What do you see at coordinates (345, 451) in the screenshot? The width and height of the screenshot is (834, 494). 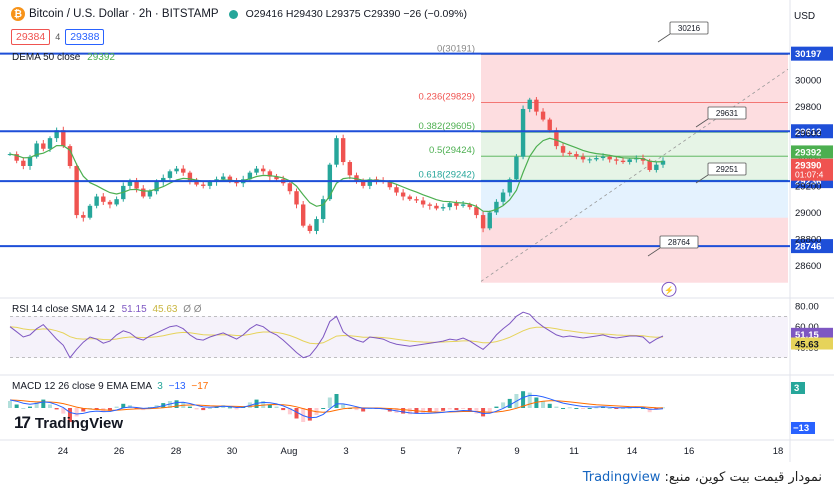 I see `time-axis-tick: 3` at bounding box center [345, 451].